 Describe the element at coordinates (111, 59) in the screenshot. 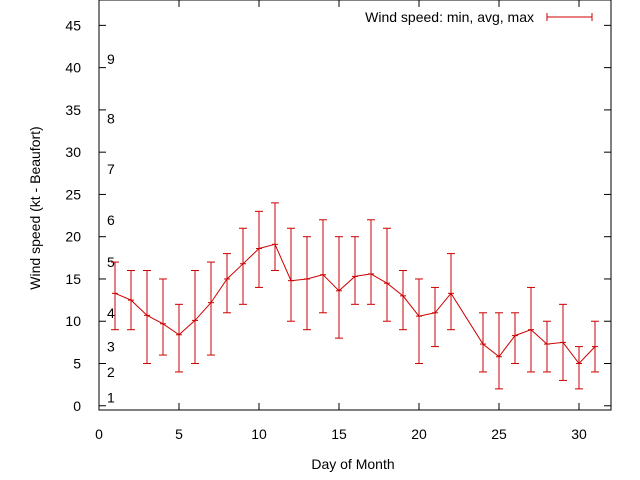

I see `beaufort-label-9: 9` at that location.